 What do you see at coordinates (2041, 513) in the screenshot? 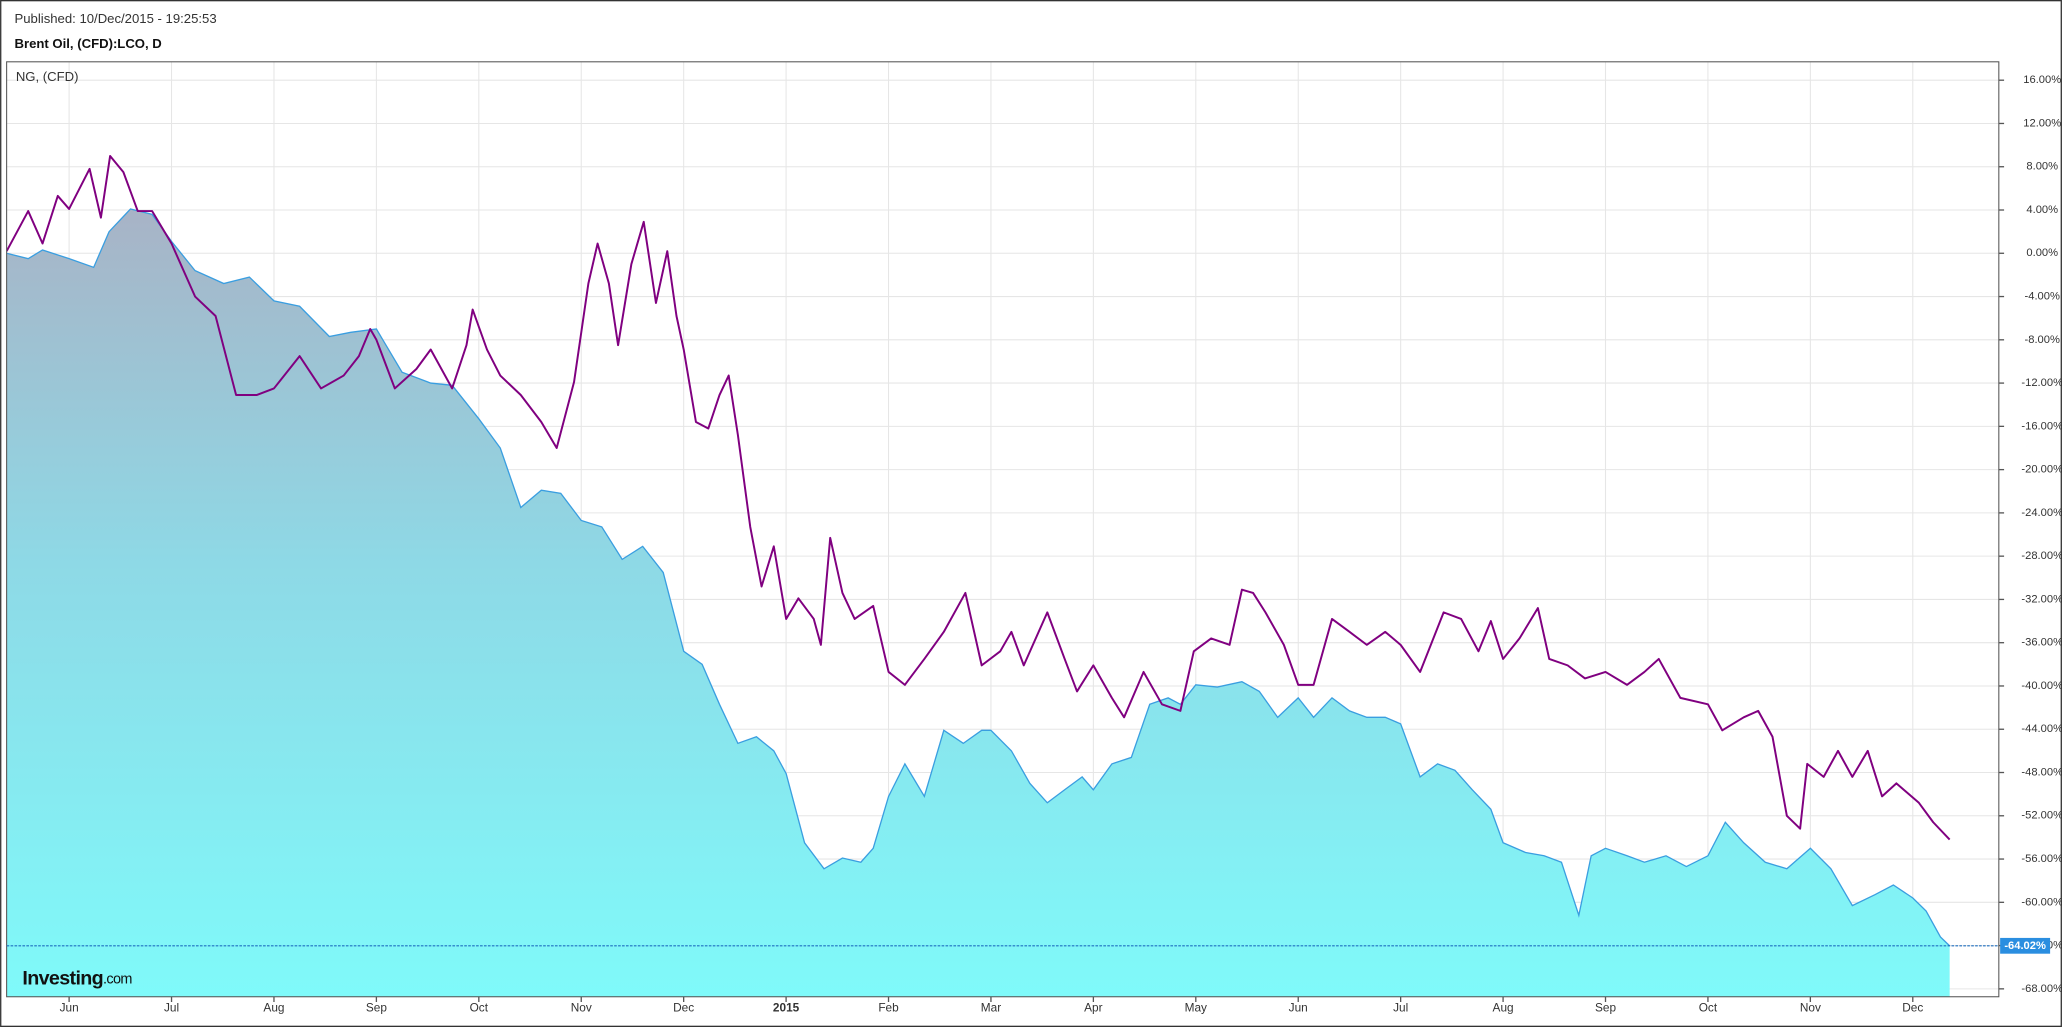
I see `y-tick-label: -24.00%` at bounding box center [2041, 513].